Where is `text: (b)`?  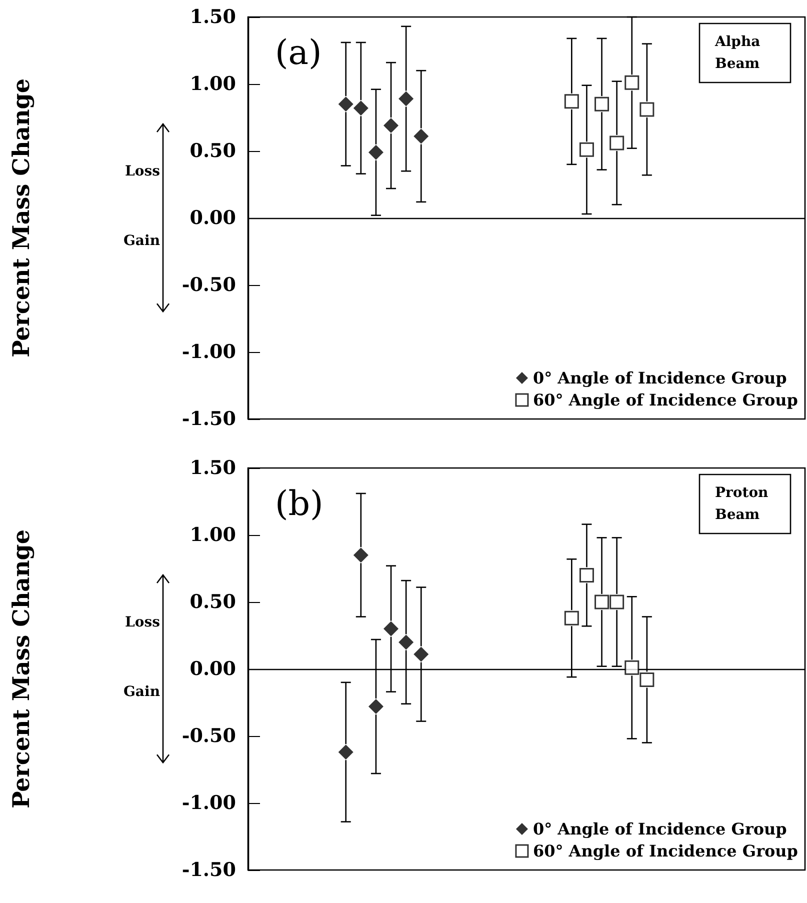 text: (b) is located at coordinates (299, 504).